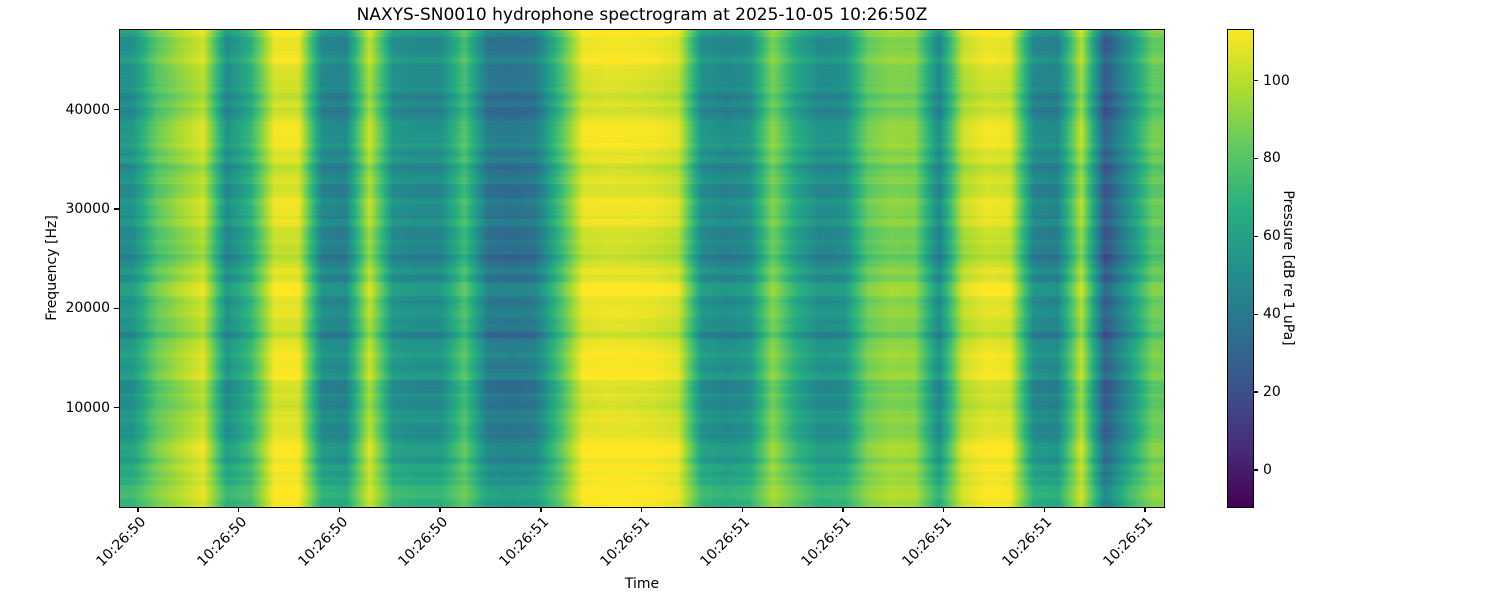 This screenshot has width=1500, height=600. I want to click on y-tick-label: 30000, so click(87, 208).